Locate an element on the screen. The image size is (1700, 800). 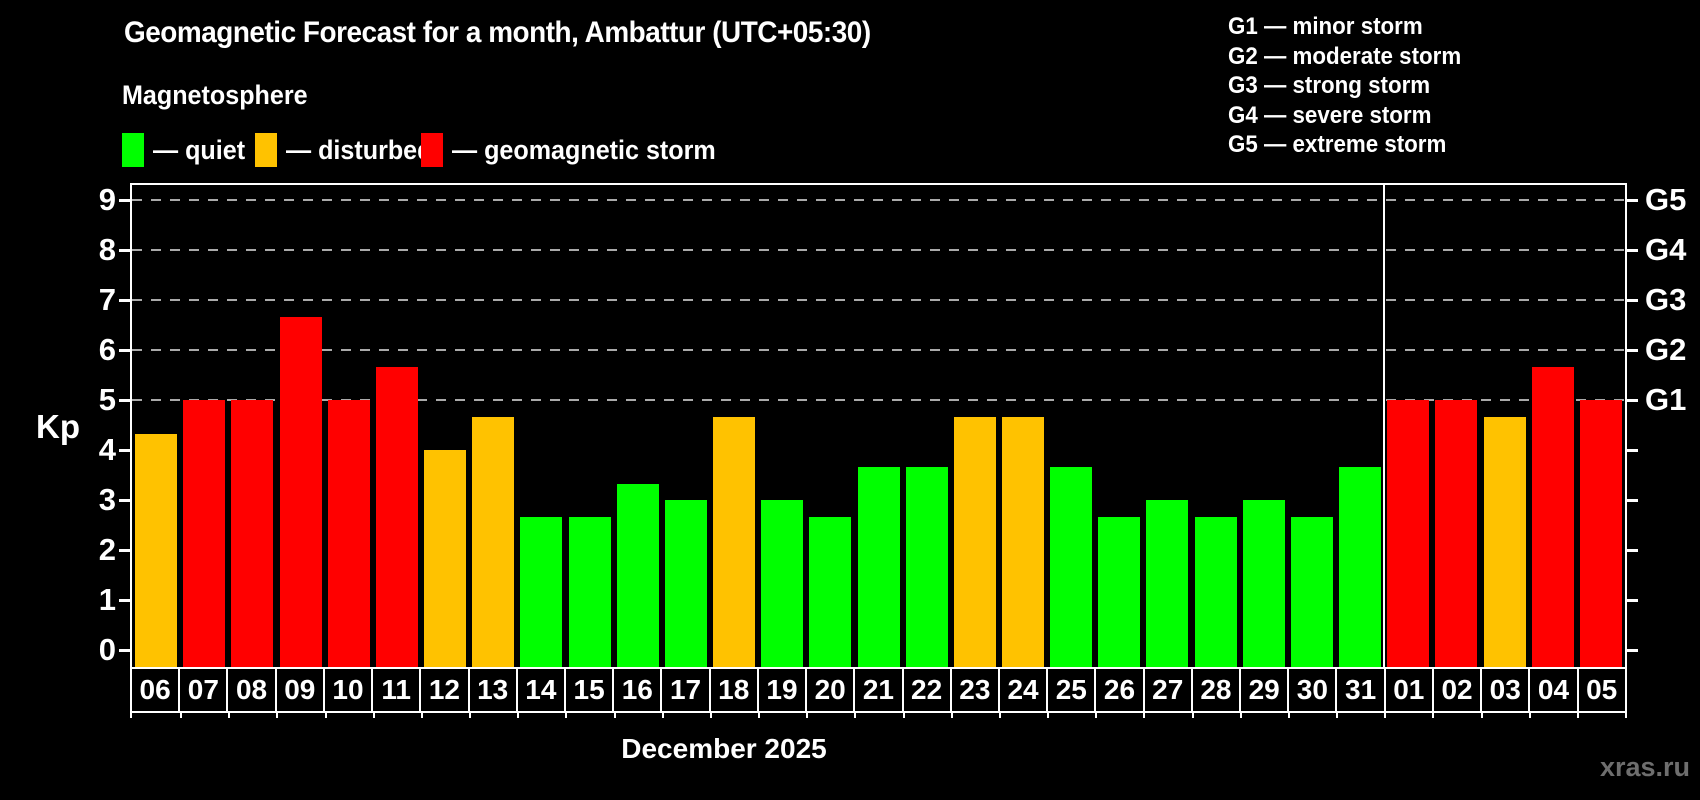
g1-legend-line: G1 — minor storm is located at coordinates (1325, 26).